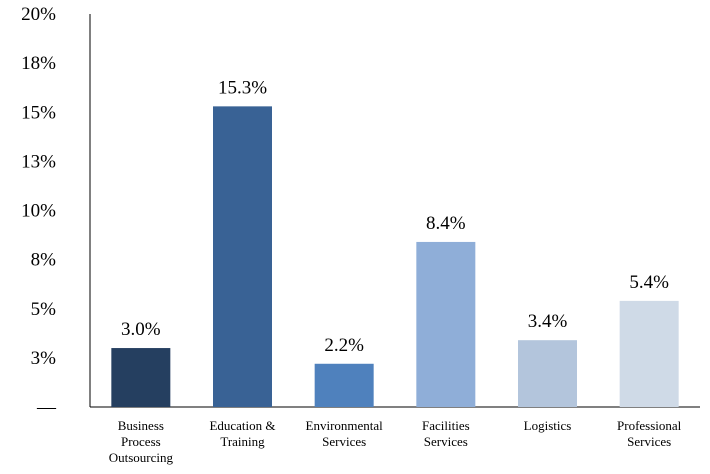  What do you see at coordinates (141, 329) in the screenshot?
I see `data-label: 3.0%` at bounding box center [141, 329].